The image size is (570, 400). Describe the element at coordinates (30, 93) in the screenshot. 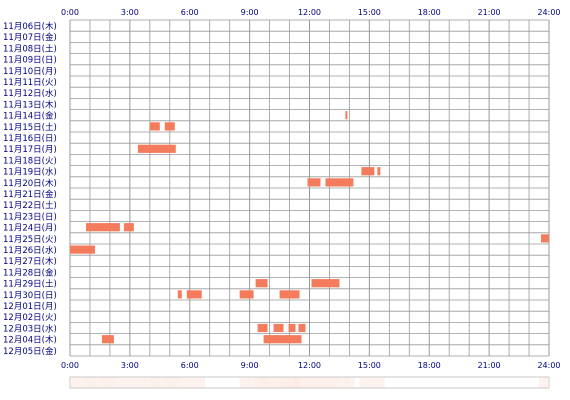

I see `row-label: 11月12日(水)` at that location.